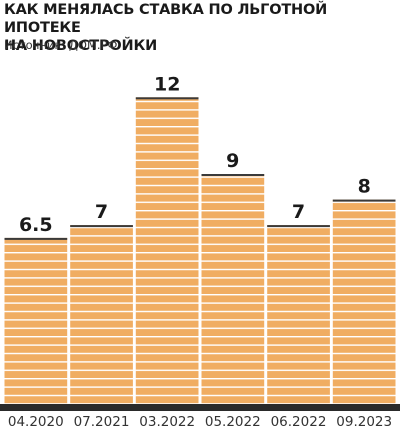  Describe the element at coordinates (166, 19) in the screenshot. I see `chart-title-line-1: КАК МЕНЯЛАСЬ СТАВКА ПО ЛЬГОТНОЙ ИПОТЕКЕ` at that location.